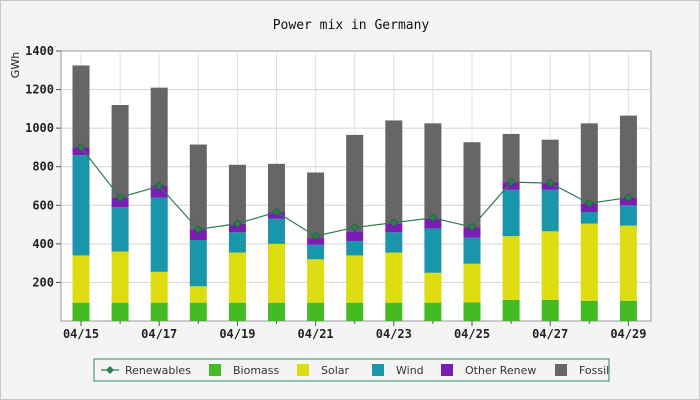  I want to click on x-tick-label: 04/21, so click(316, 334).